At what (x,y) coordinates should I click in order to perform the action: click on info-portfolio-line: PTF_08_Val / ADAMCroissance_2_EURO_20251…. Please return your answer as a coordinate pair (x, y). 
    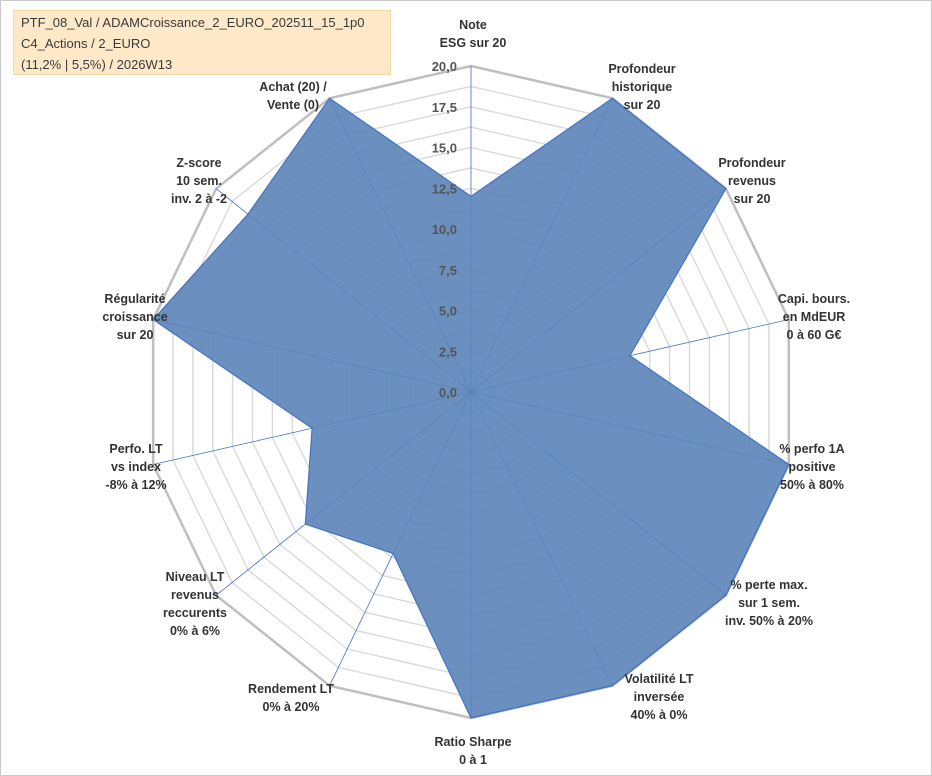
    Looking at the image, I should click on (193, 22).